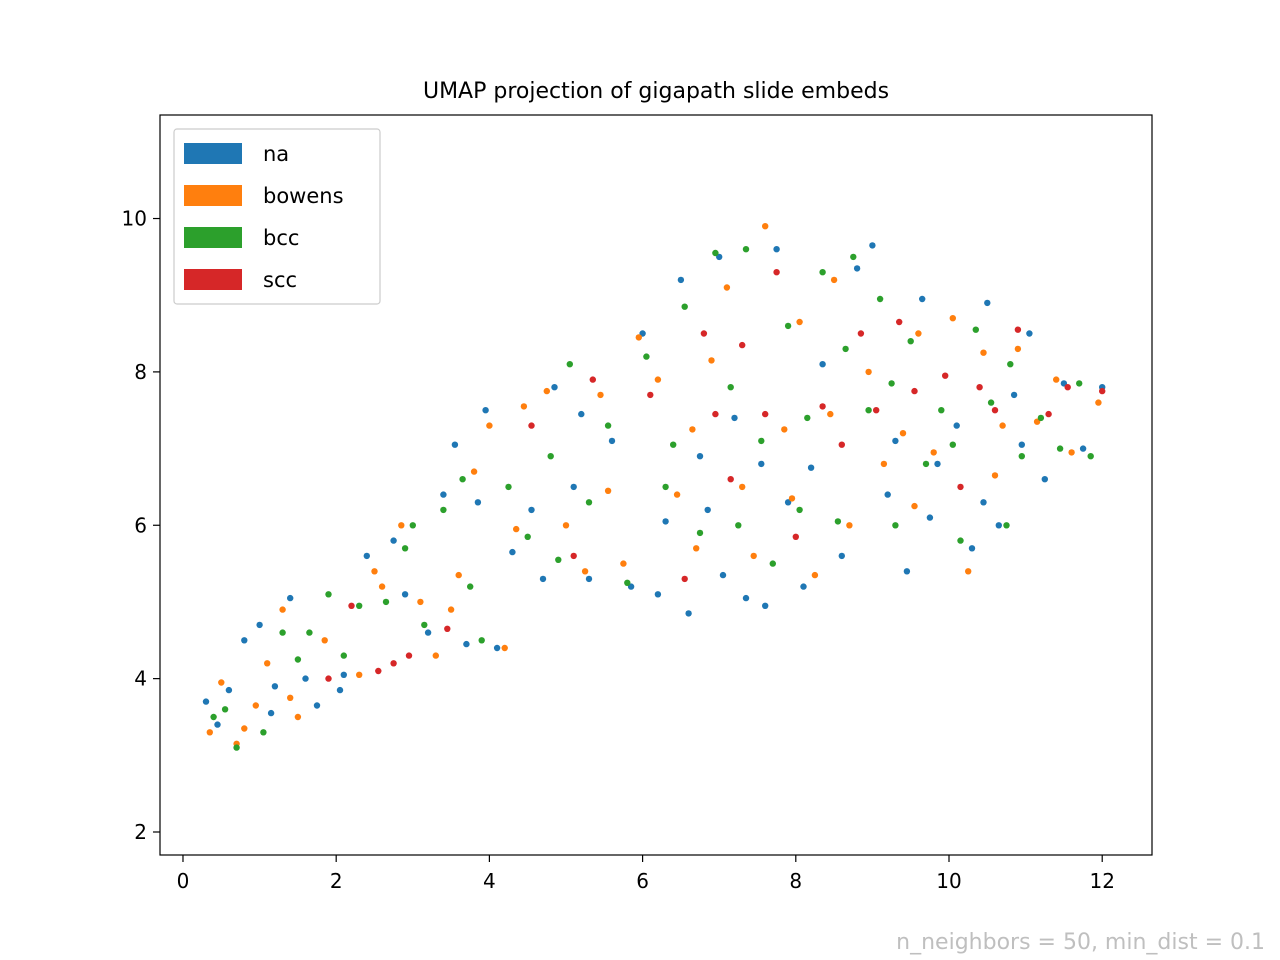 This screenshot has height=960, width=1280. Describe the element at coordinates (213, 153) in the screenshot. I see `legend-swatch-na` at that location.